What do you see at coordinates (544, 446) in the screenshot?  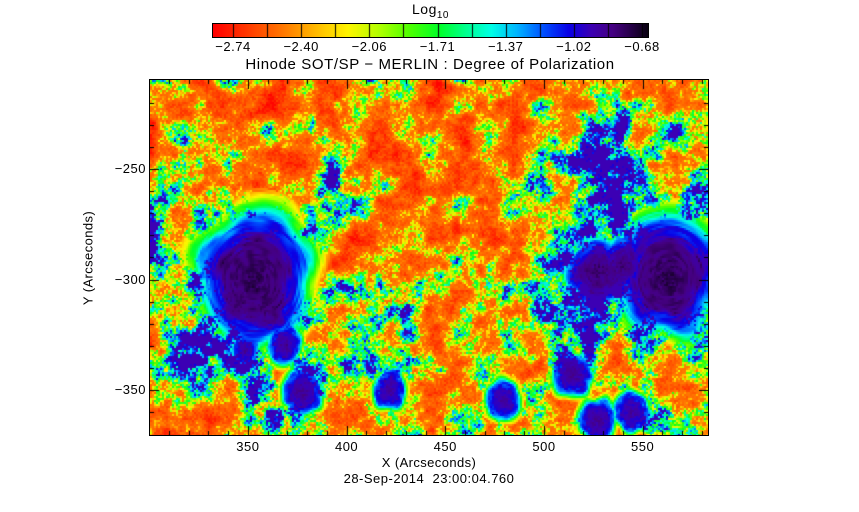 I see `x-tick-label: 500` at bounding box center [544, 446].